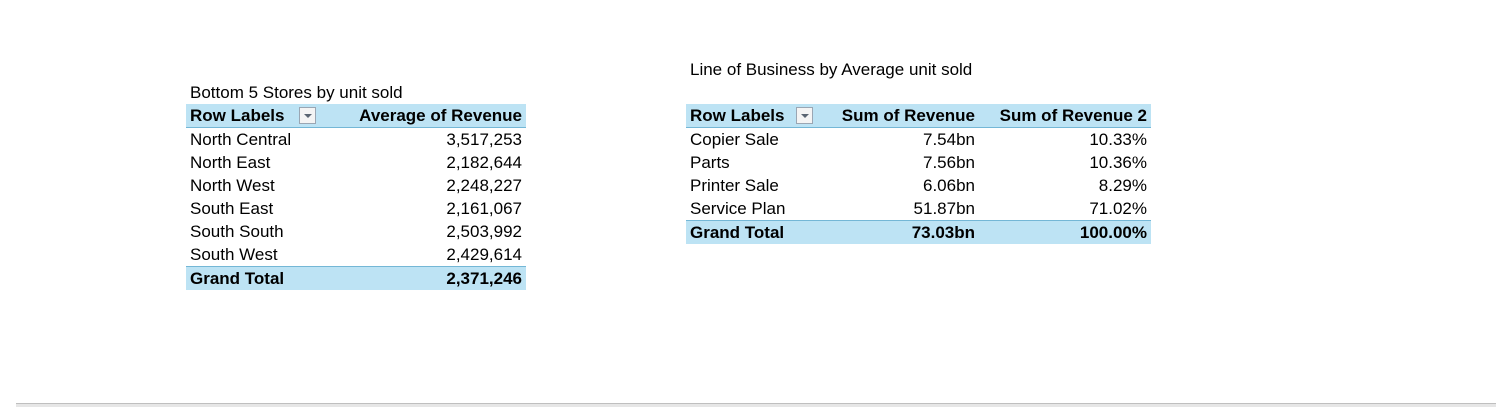 The width and height of the screenshot is (1496, 407). Describe the element at coordinates (1065, 116) in the screenshot. I see `sum-revenue-2-header: Sum of Revenue 2` at that location.